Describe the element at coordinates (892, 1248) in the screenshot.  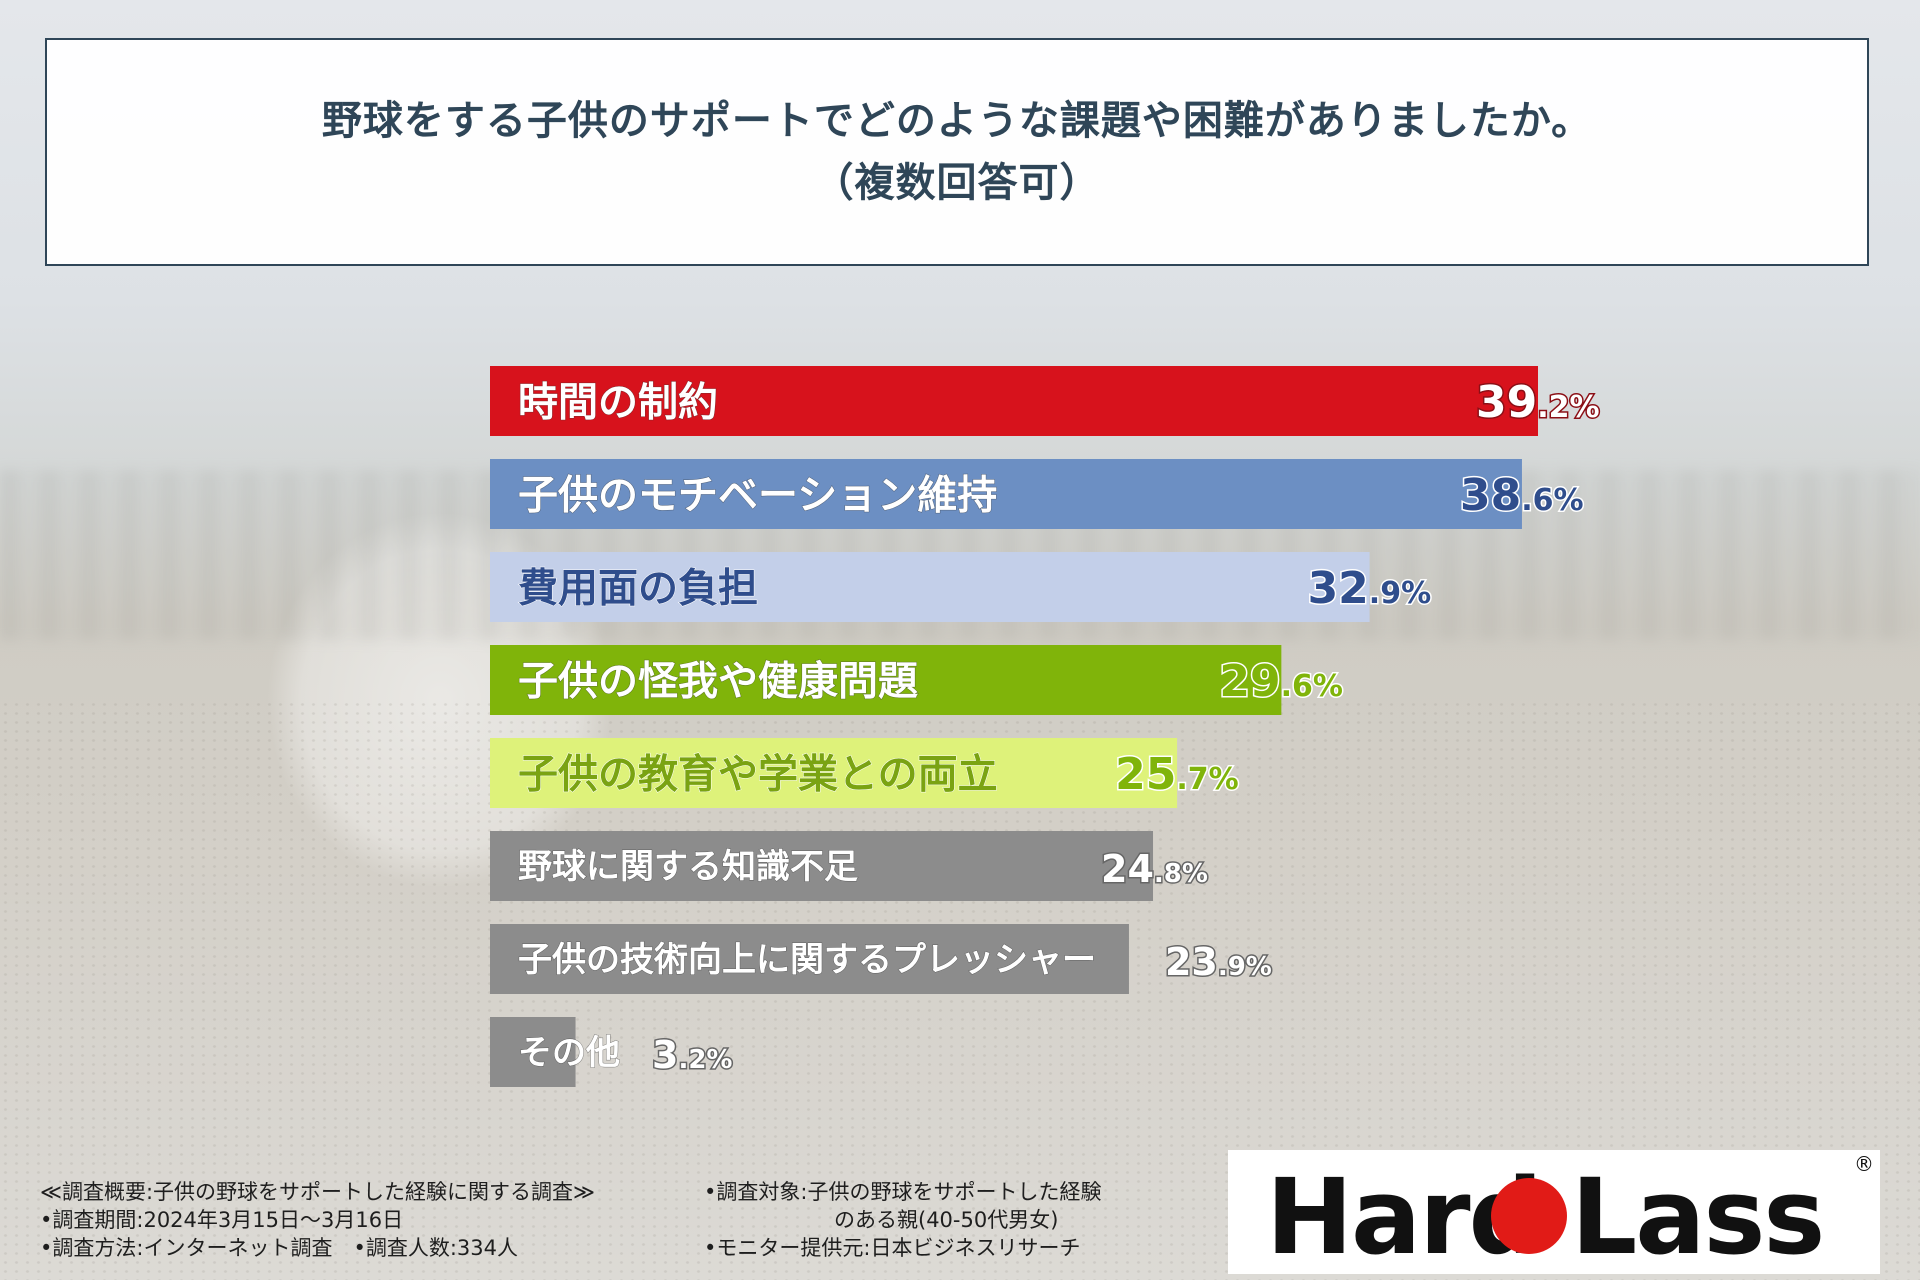
I see `survey-provider: •モニター提供元:日本ビジネスリサーチ` at that location.